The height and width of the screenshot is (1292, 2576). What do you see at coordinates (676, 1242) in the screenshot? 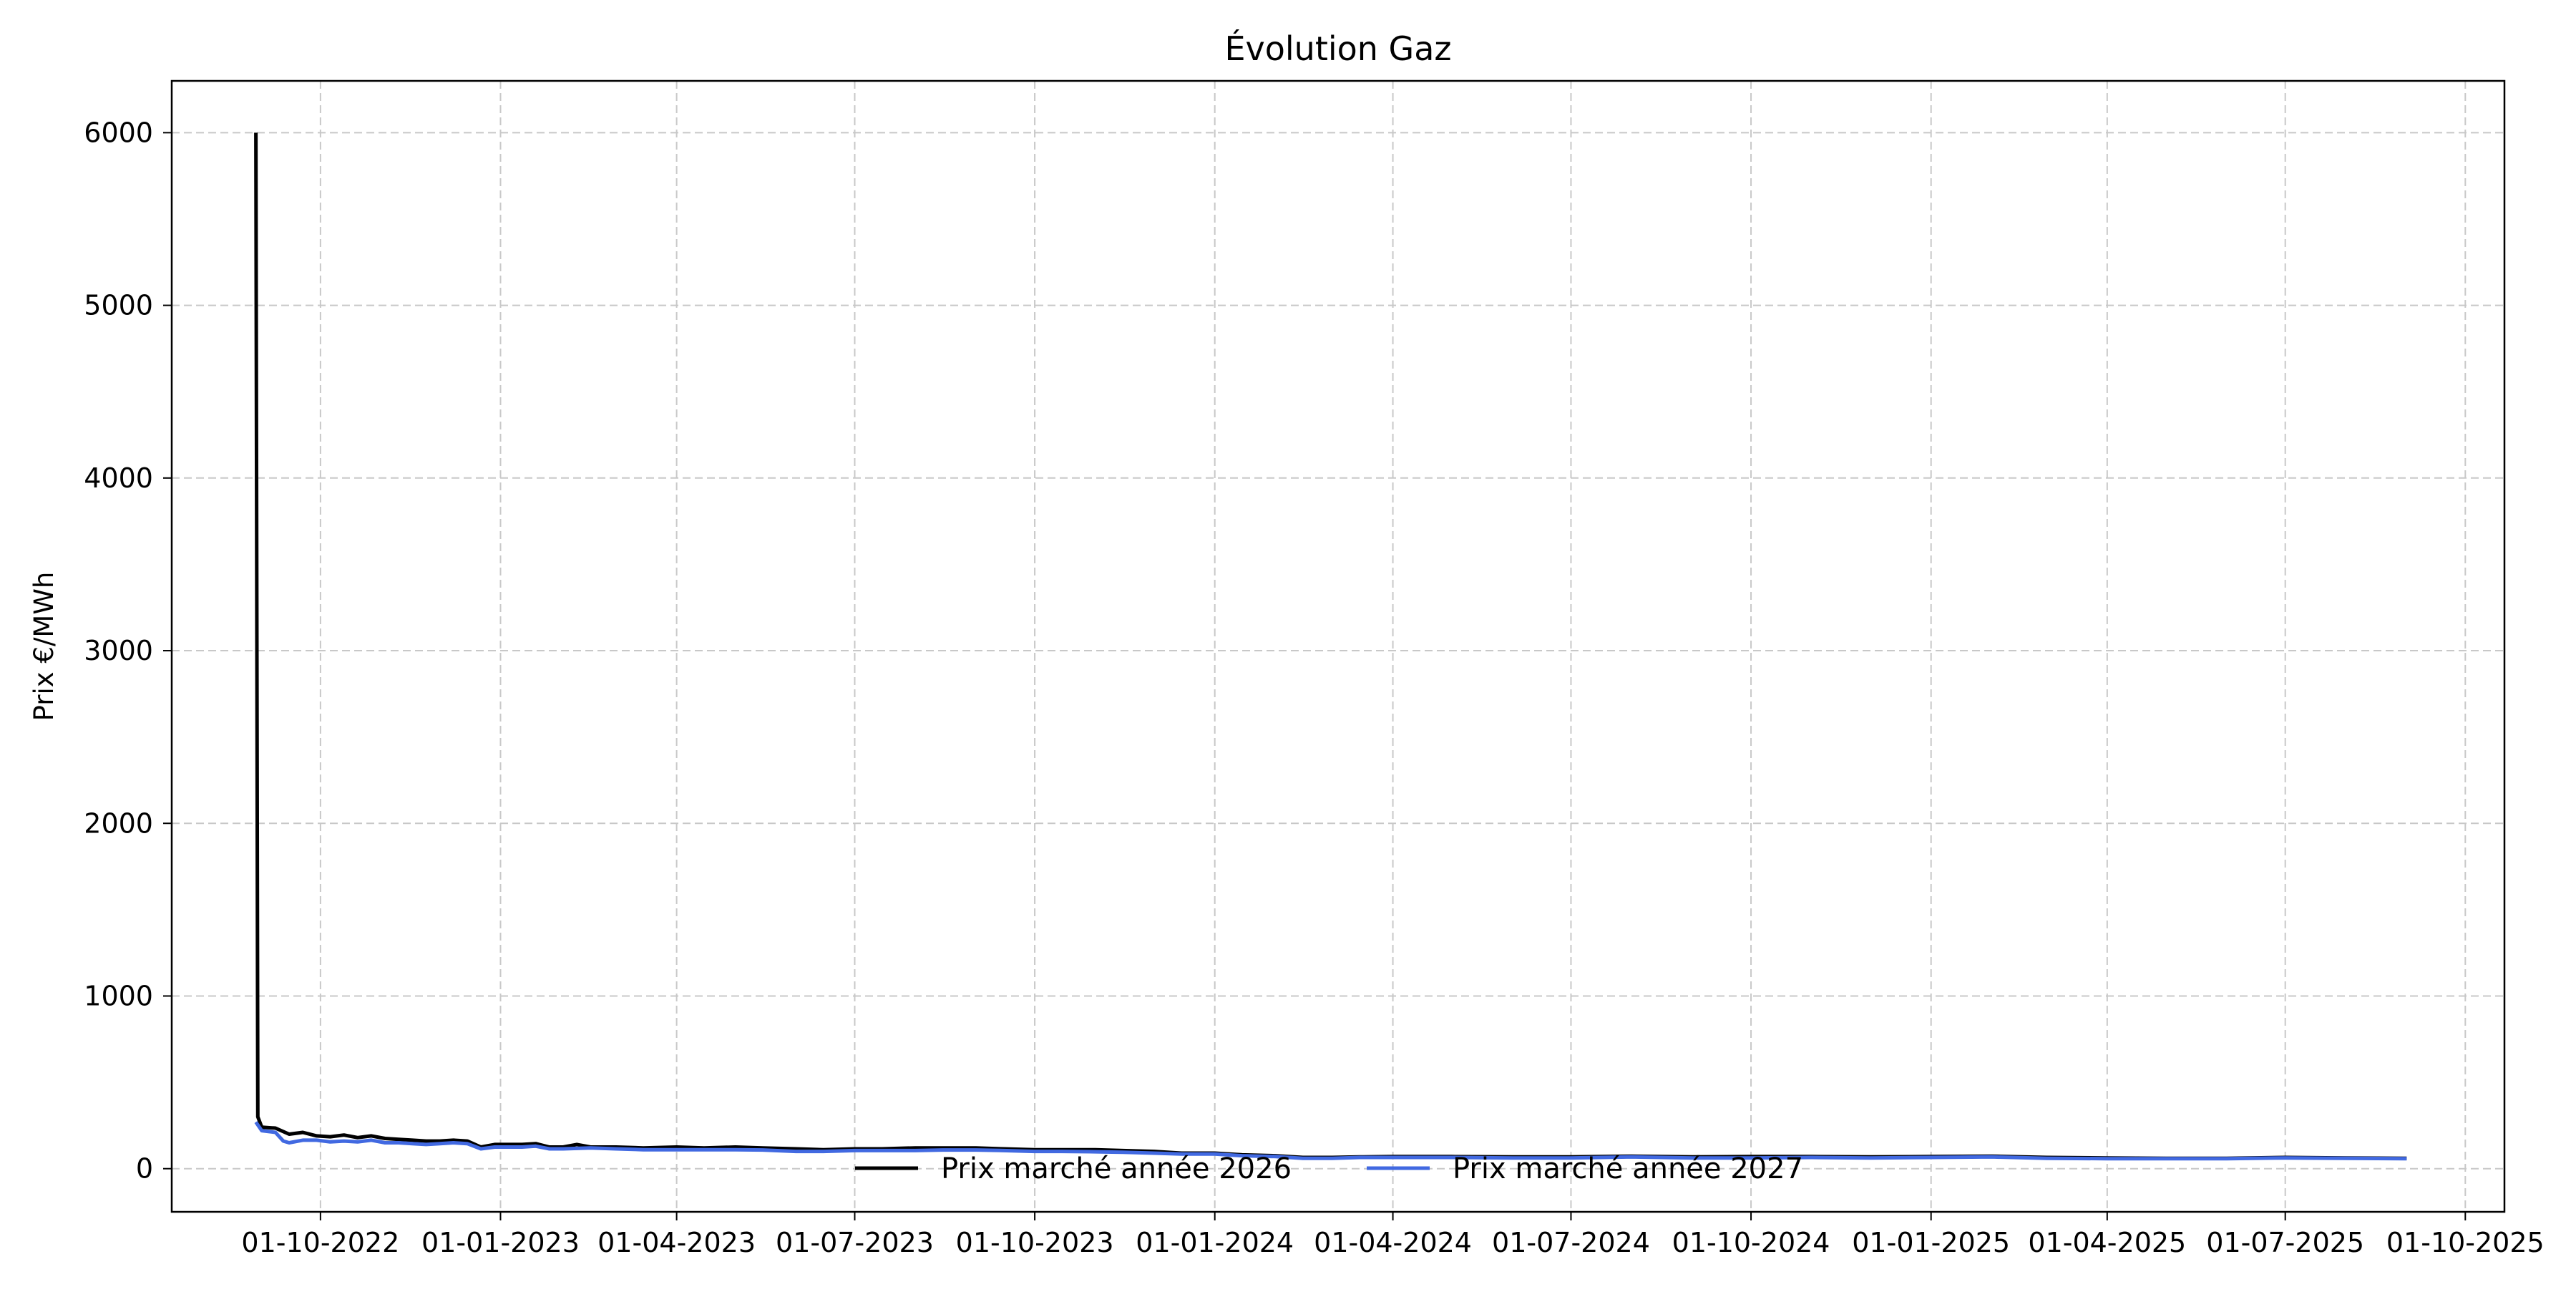
I see `x-tick-label: 01-04-2023` at bounding box center [676, 1242].